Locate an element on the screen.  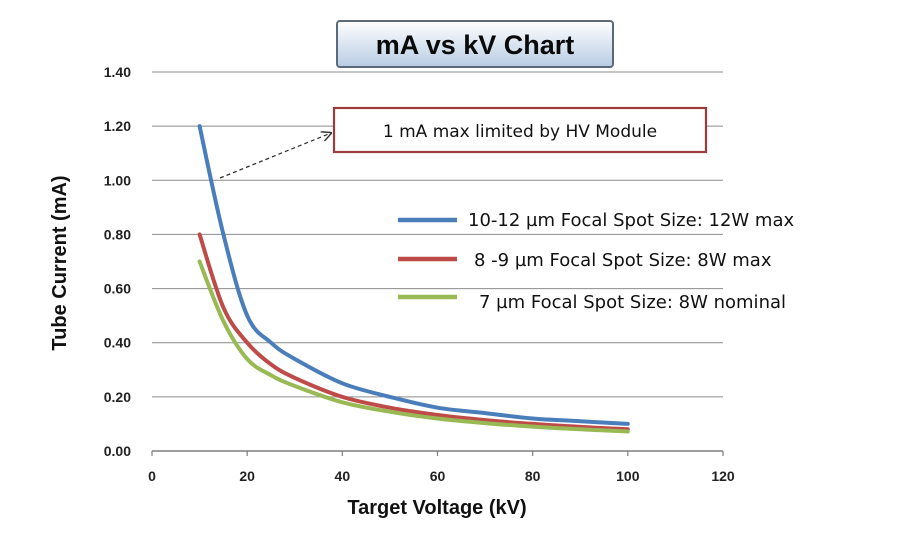
annotation: 1 mA max limited by HV Module is located at coordinates (463, 142).